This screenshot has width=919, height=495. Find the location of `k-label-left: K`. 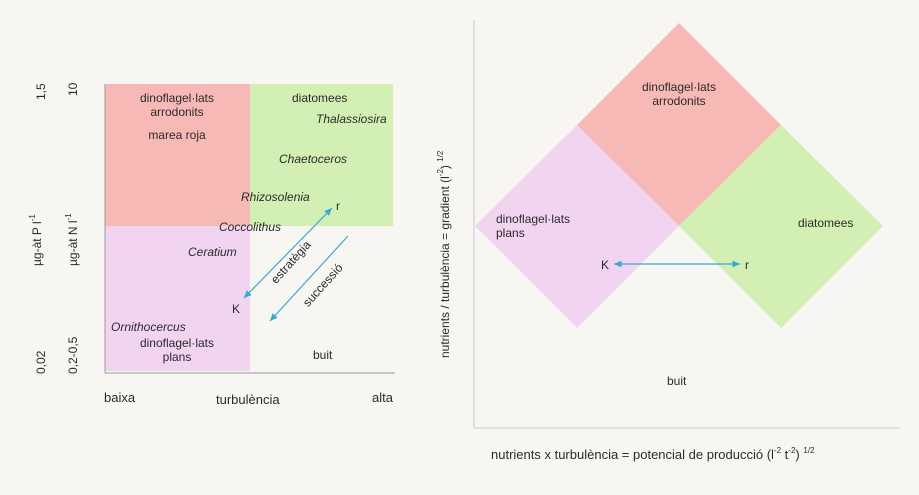

k-label-left: K is located at coordinates (236, 309).